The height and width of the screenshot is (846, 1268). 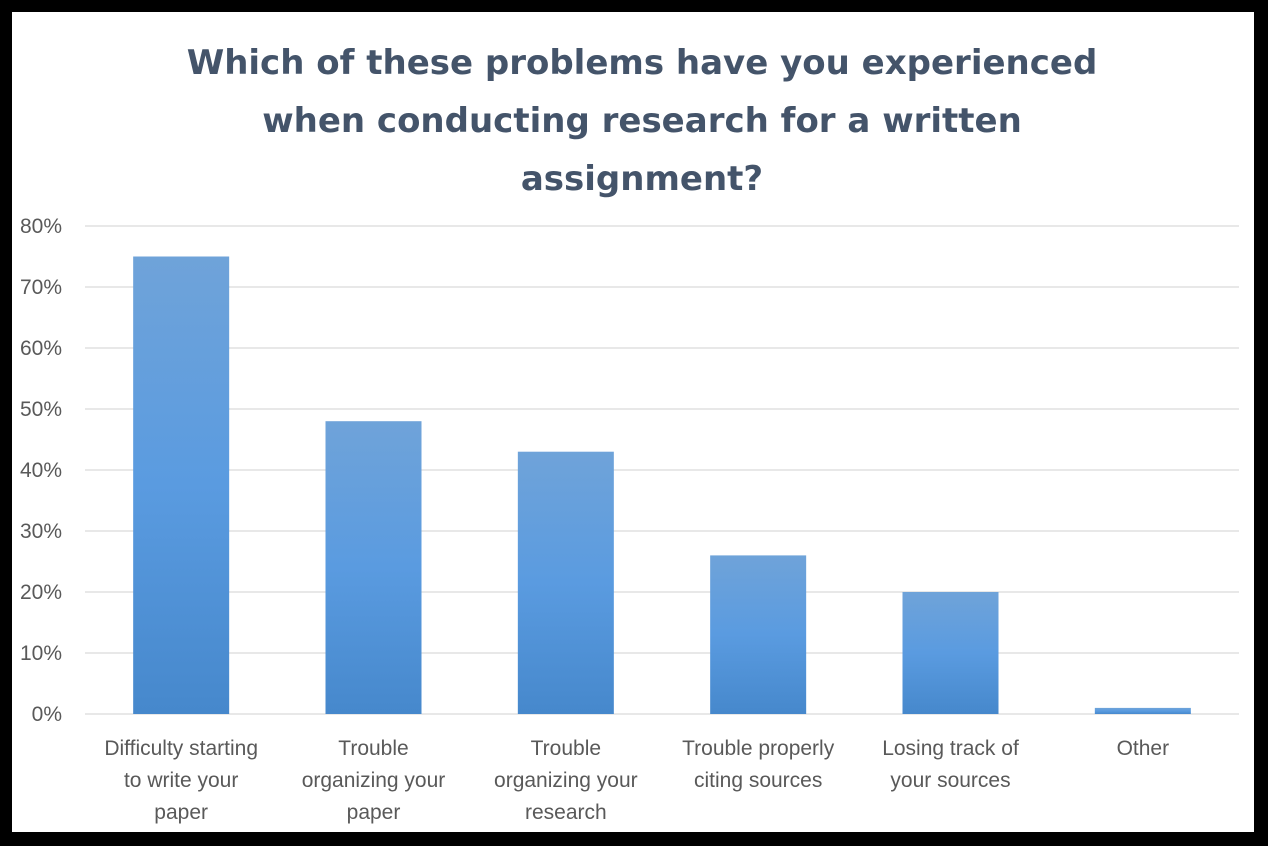 What do you see at coordinates (41, 348) in the screenshot?
I see `y-tick-label: 60%` at bounding box center [41, 348].